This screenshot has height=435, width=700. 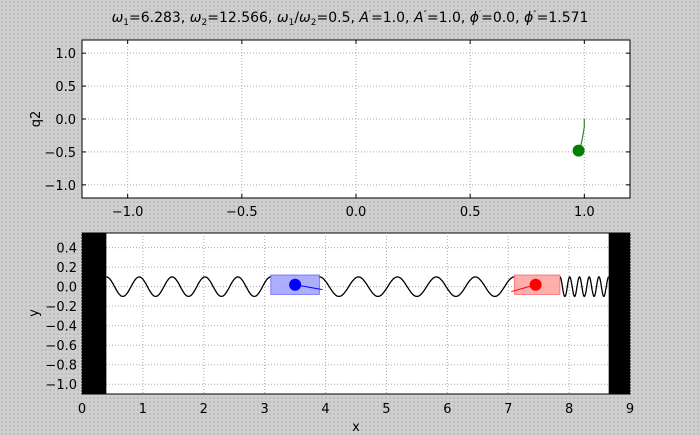 I want to click on chain-xtick-label: 5, so click(x=386, y=409).